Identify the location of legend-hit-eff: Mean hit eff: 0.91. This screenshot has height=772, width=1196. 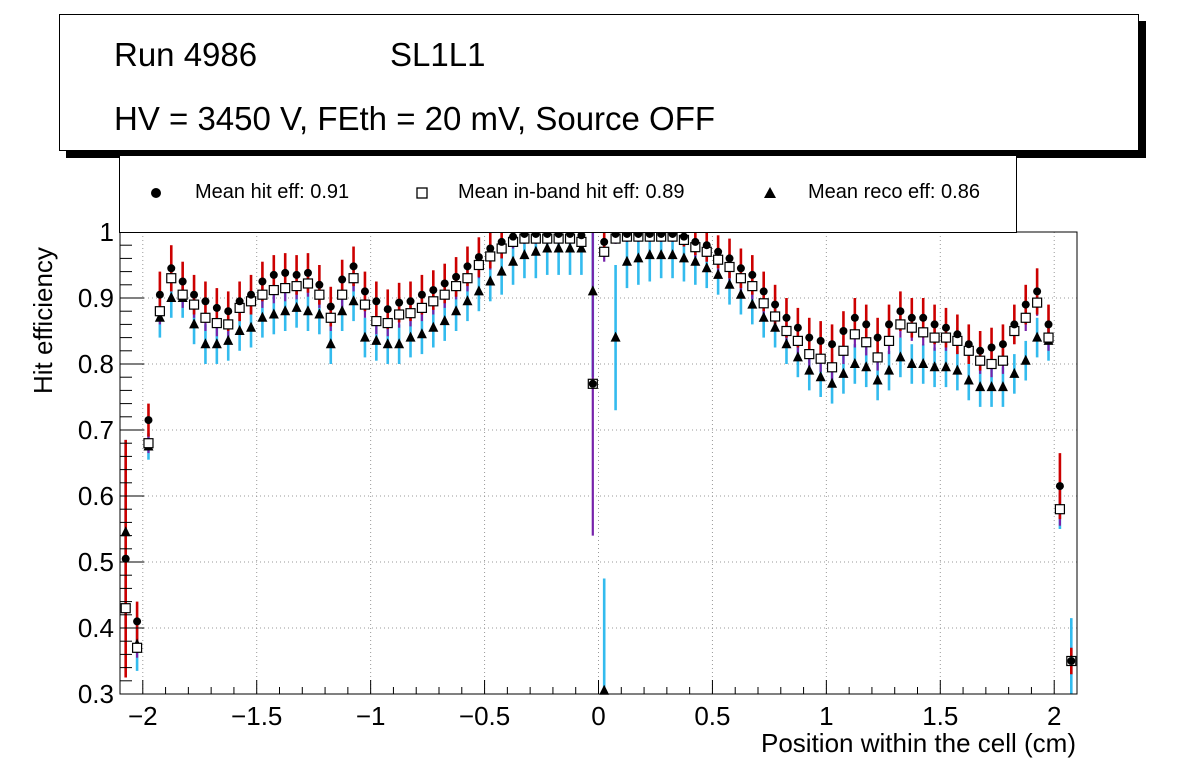
(272, 192).